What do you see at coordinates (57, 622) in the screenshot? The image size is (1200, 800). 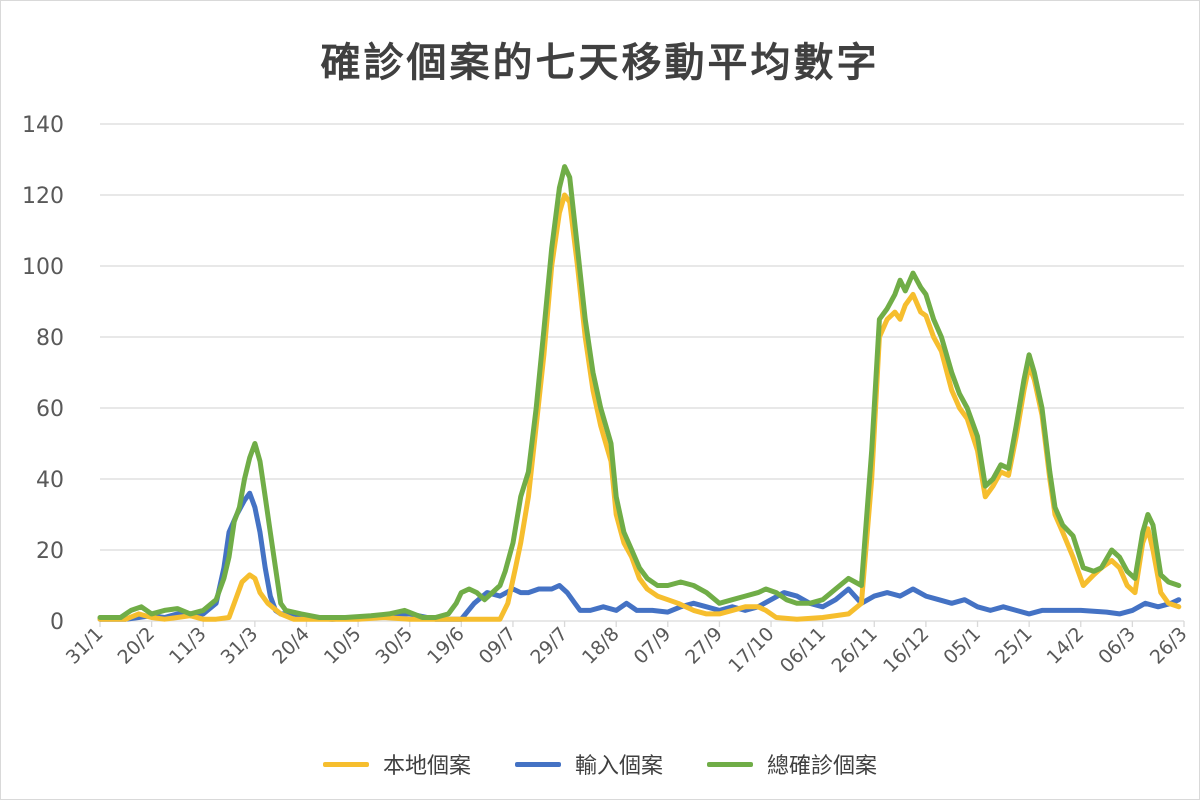 I see `y-tick-label: 0` at bounding box center [57, 622].